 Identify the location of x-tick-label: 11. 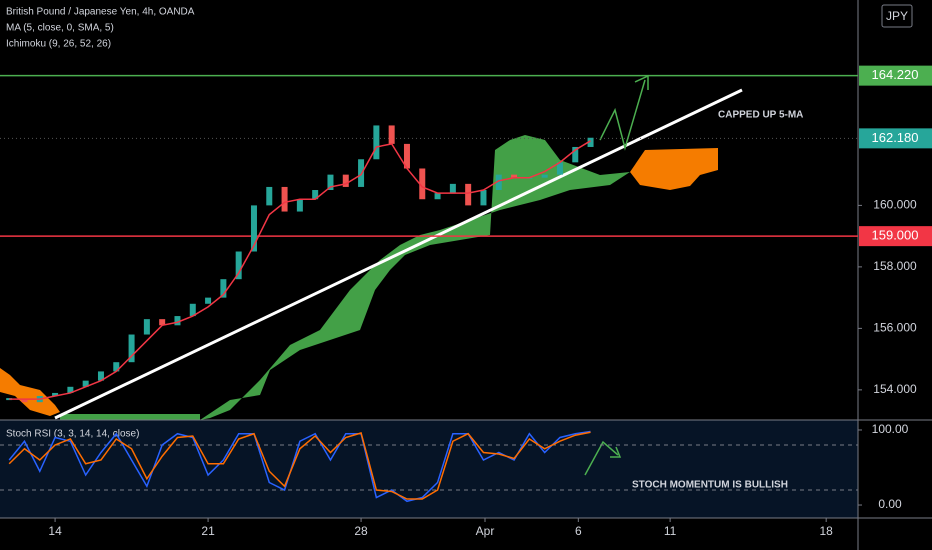
(670, 531).